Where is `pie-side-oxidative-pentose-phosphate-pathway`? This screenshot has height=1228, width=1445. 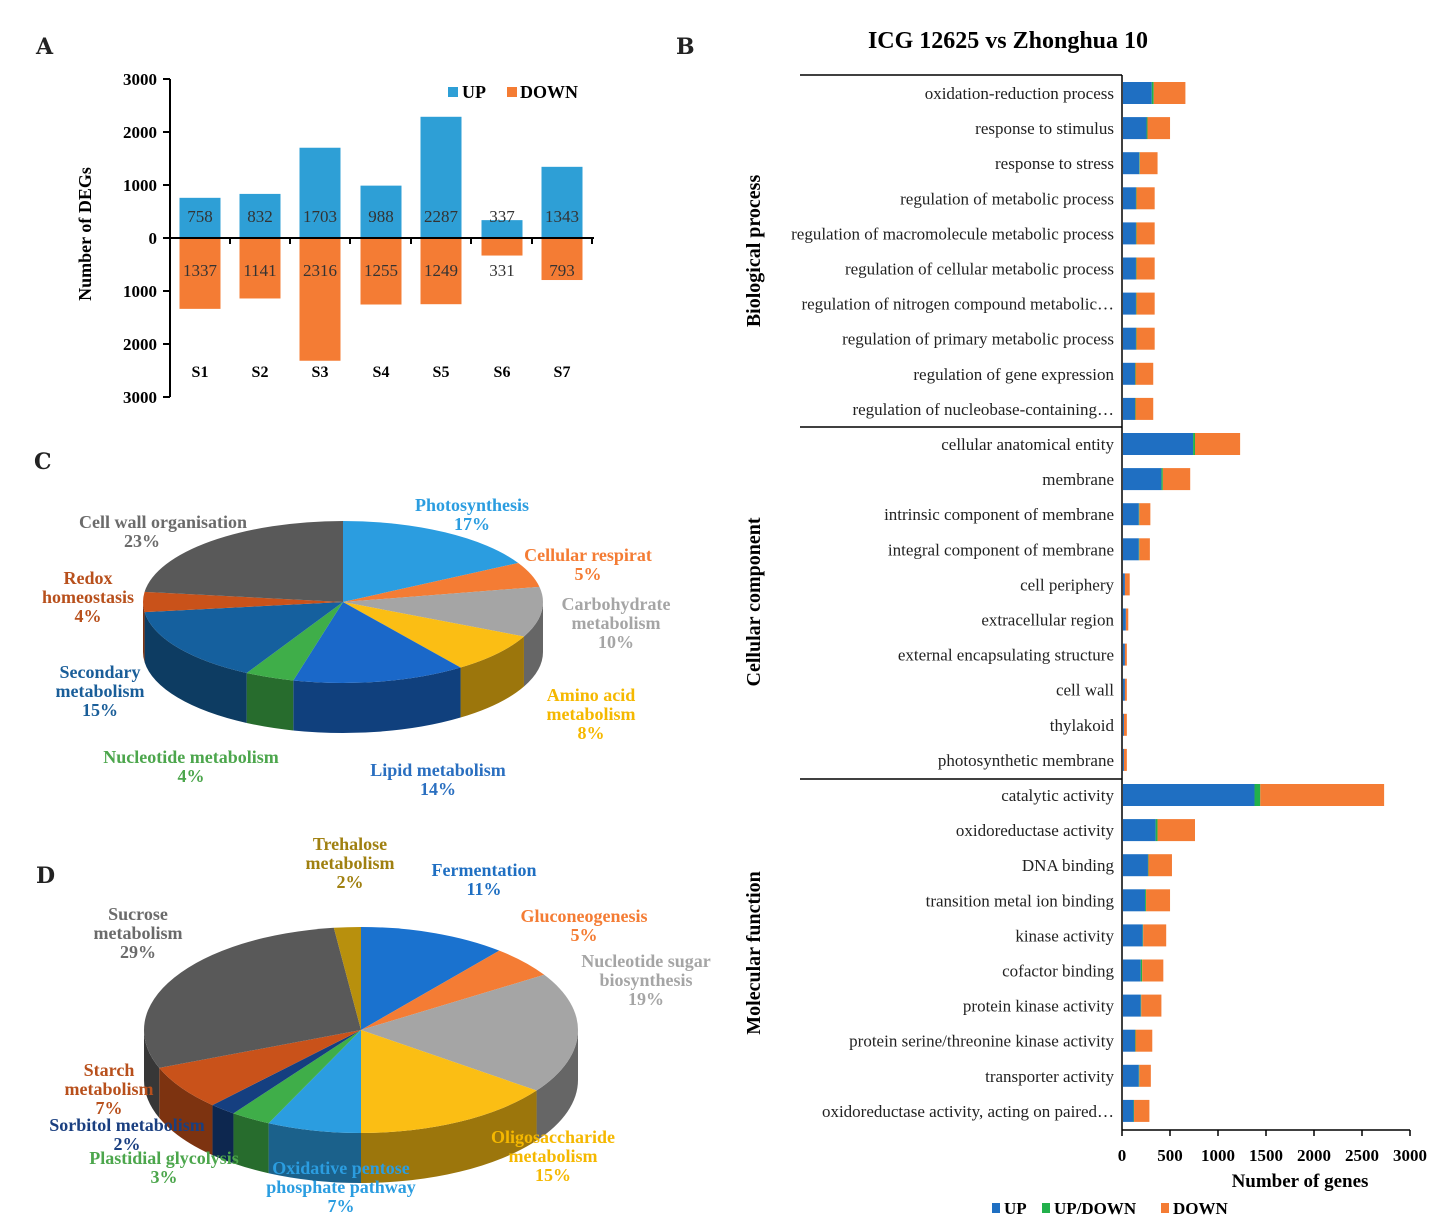
pie-side-oxidative-pentose-phosphate-pathway is located at coordinates (314, 1153).